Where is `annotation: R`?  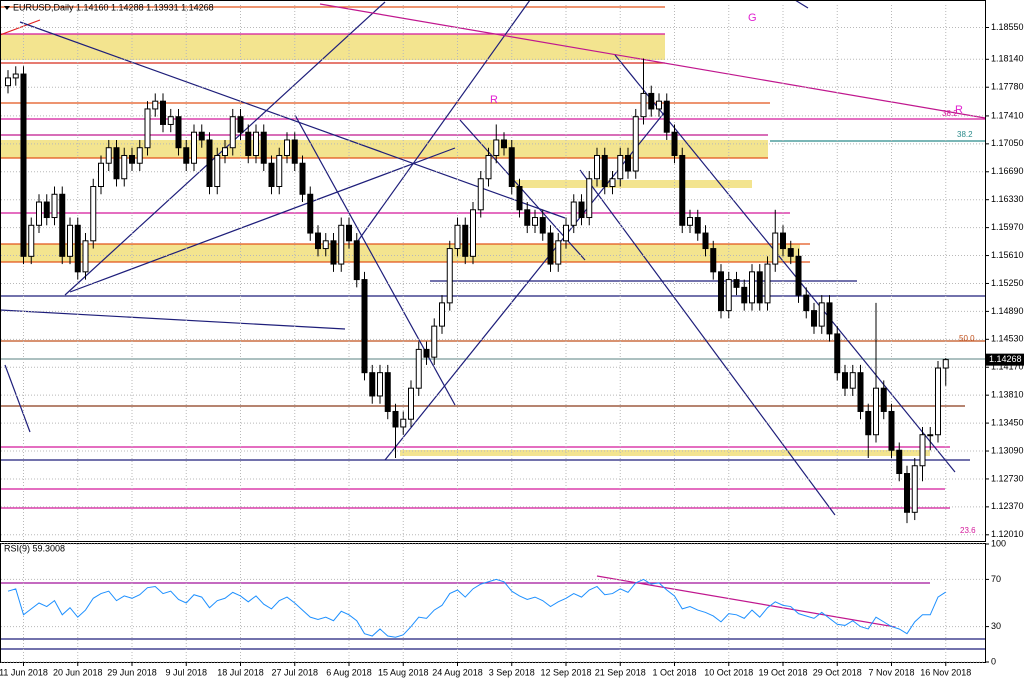 annotation: R is located at coordinates (959, 110).